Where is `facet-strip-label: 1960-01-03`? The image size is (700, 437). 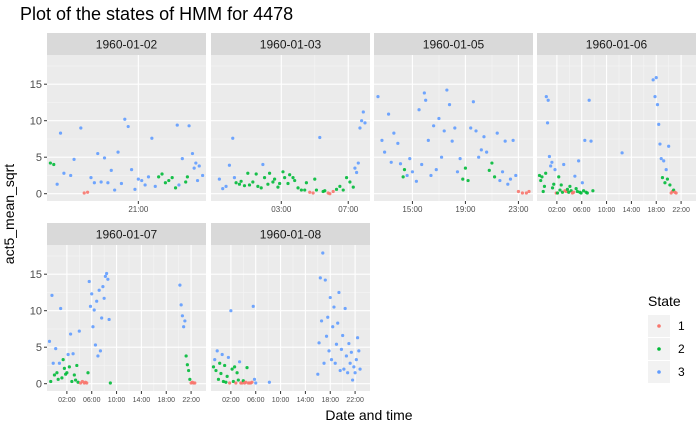 facet-strip-label: 1960-01-03 is located at coordinates (291, 45).